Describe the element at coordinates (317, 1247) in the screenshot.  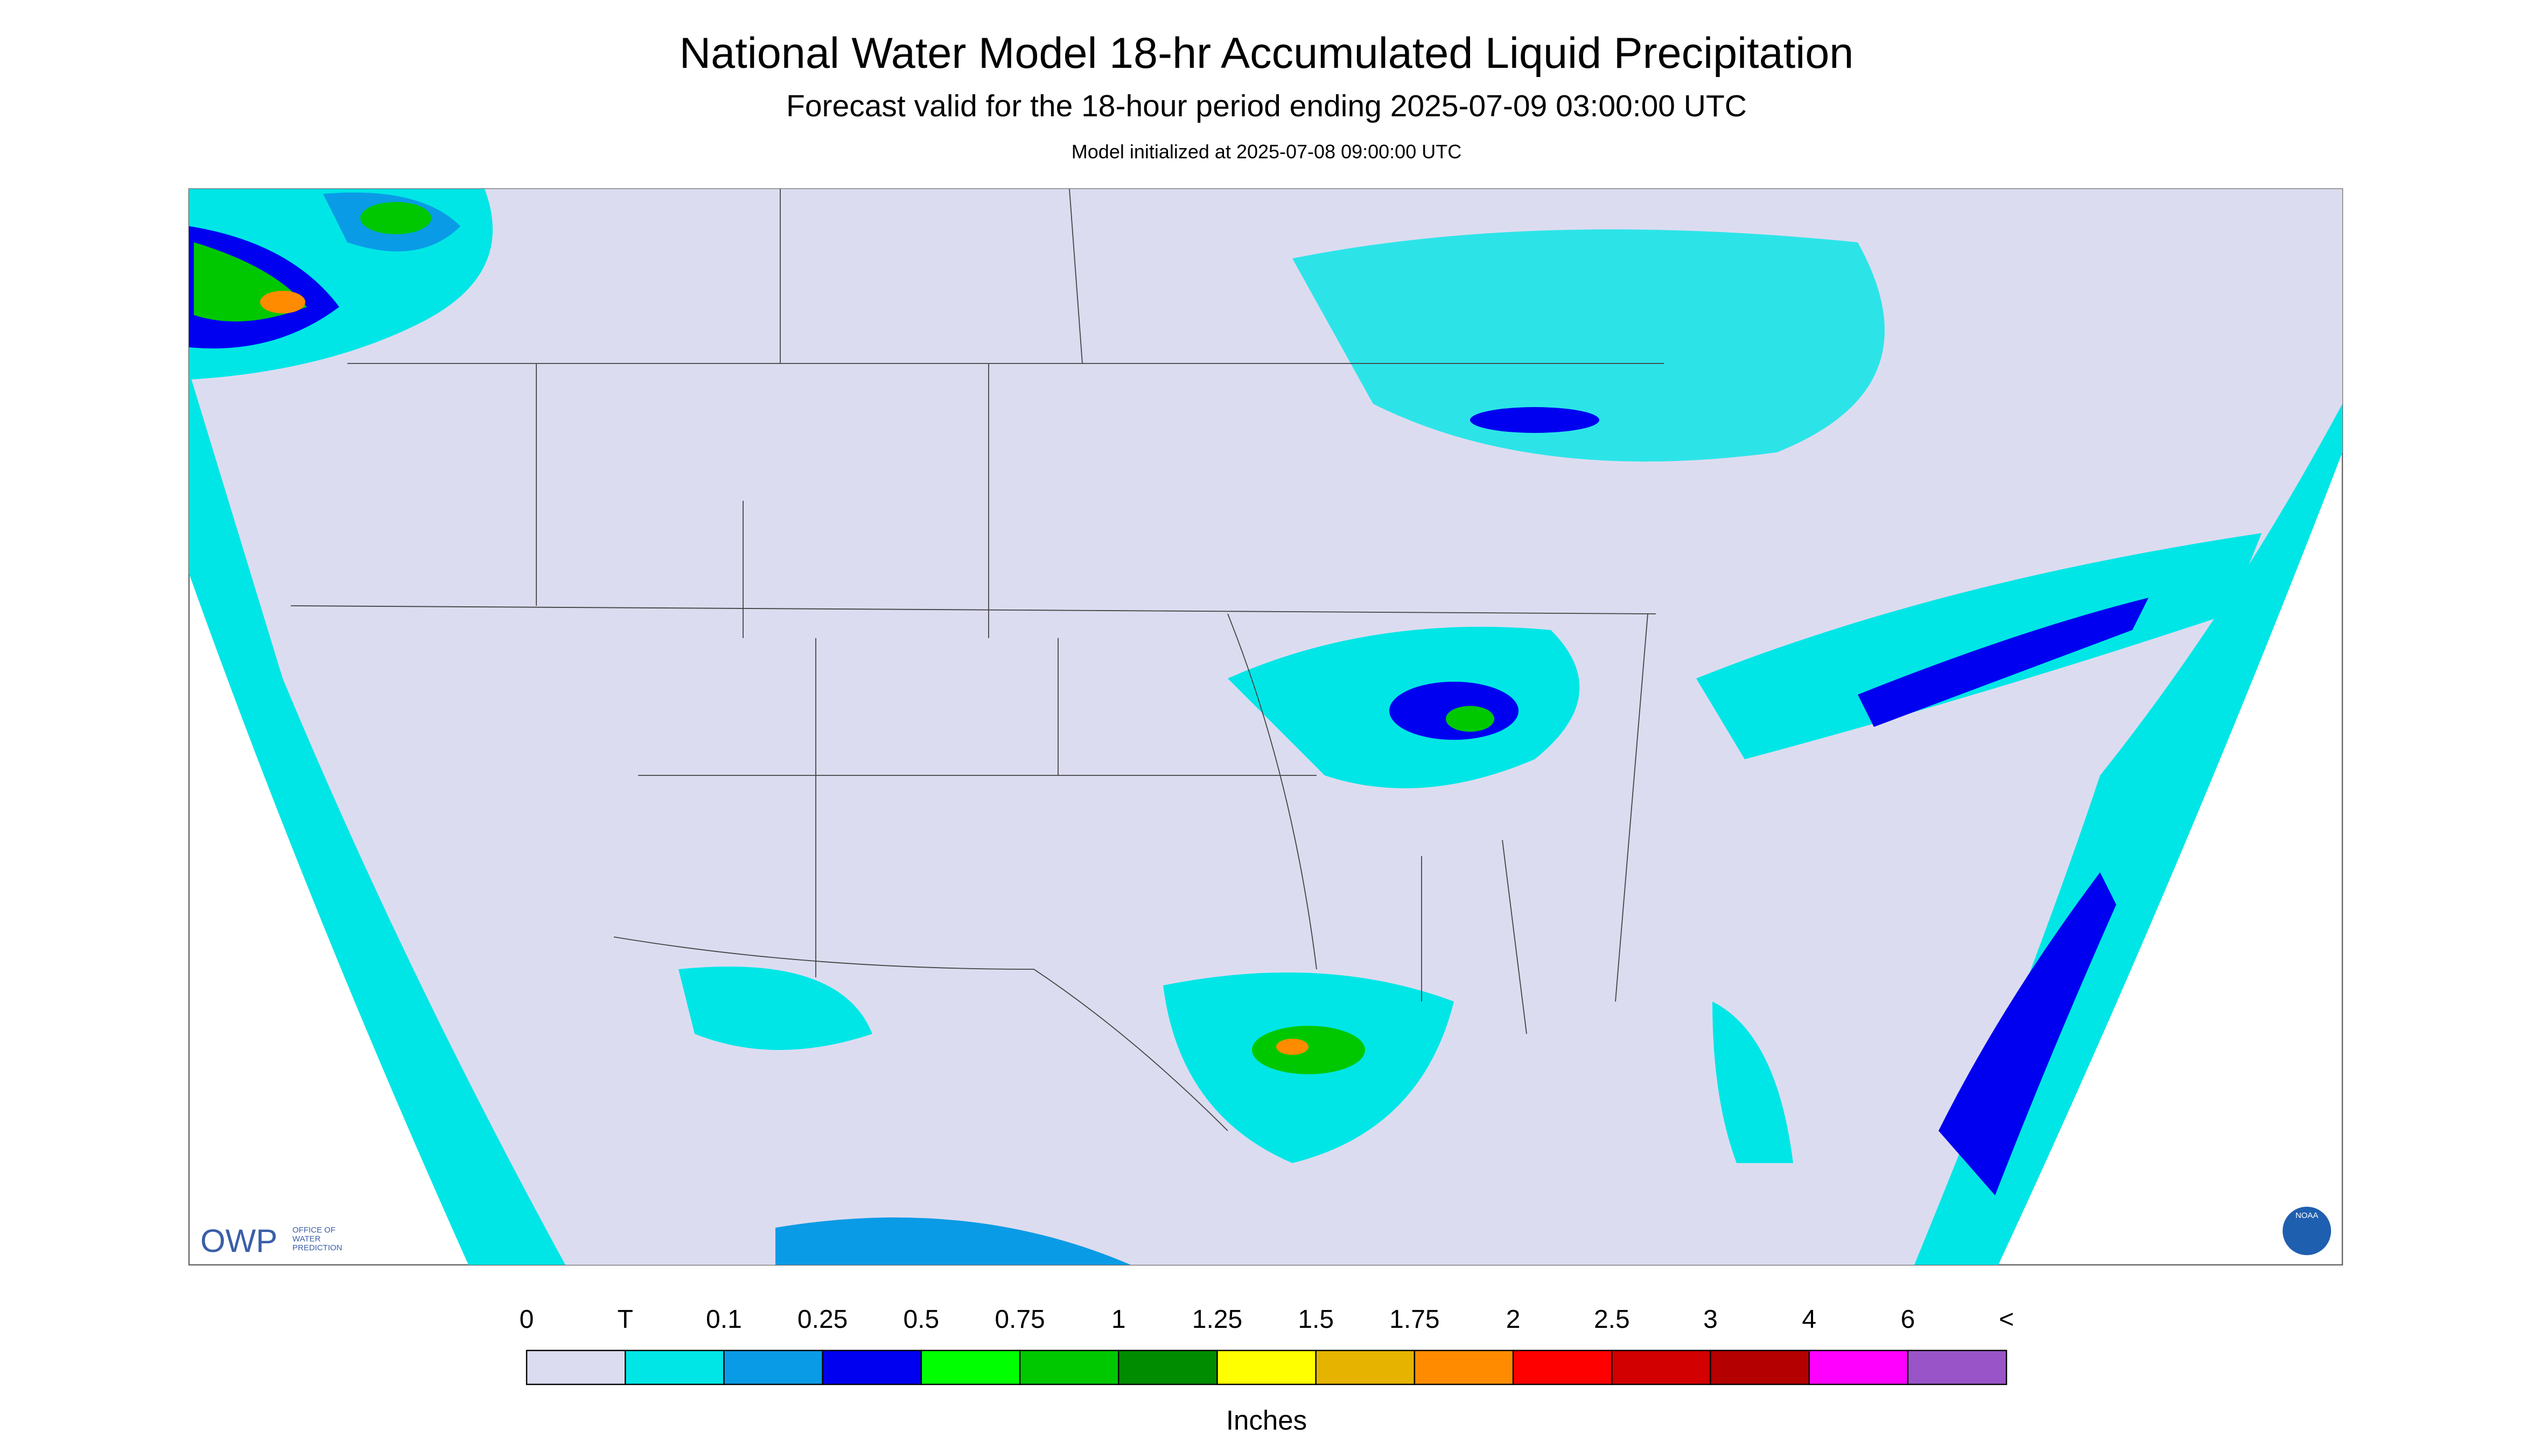
I see `logo-line: PREDICTION` at that location.